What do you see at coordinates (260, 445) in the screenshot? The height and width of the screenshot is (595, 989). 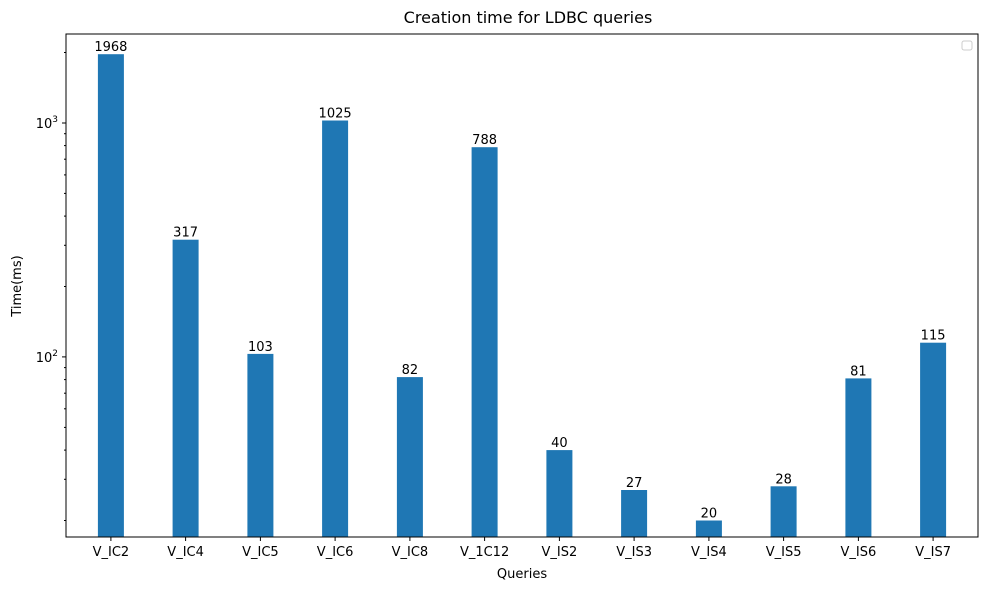 I see `bar-v-ic5` at bounding box center [260, 445].